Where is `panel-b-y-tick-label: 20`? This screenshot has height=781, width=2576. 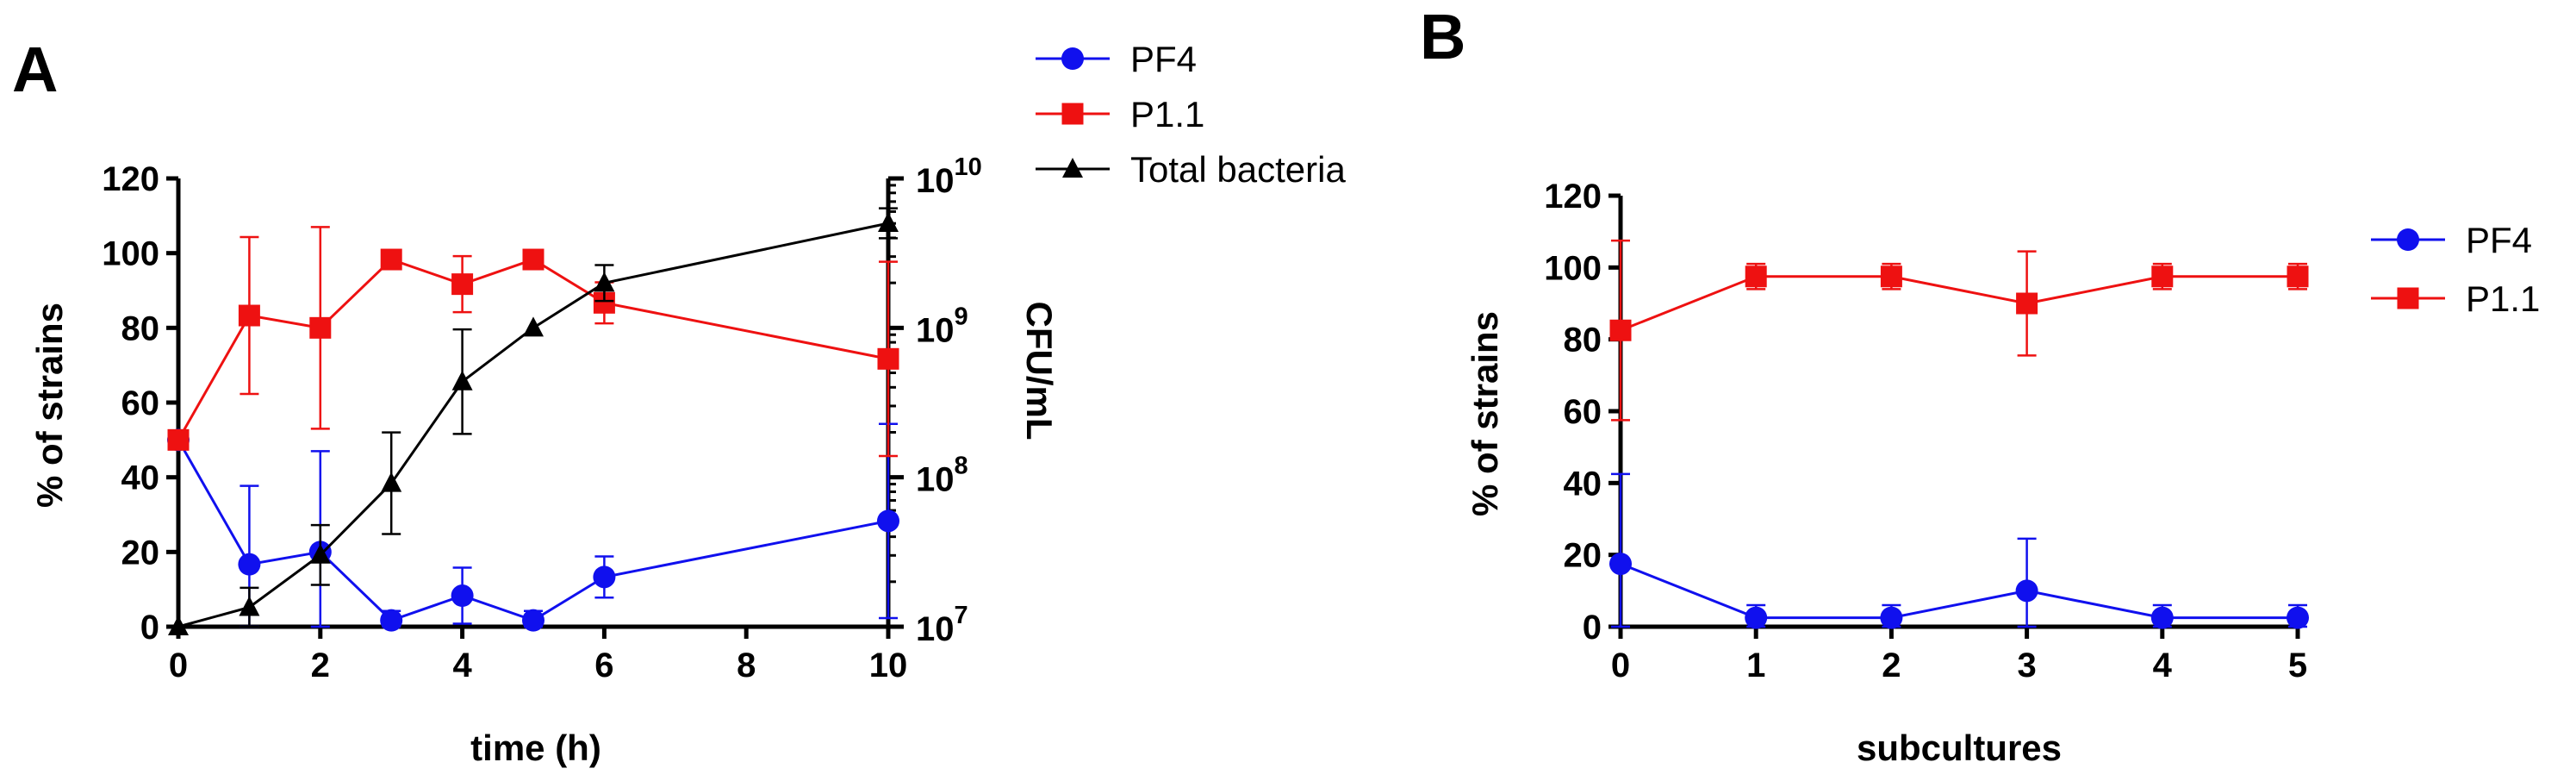 panel-b-y-tick-label: 20 is located at coordinates (1583, 556).